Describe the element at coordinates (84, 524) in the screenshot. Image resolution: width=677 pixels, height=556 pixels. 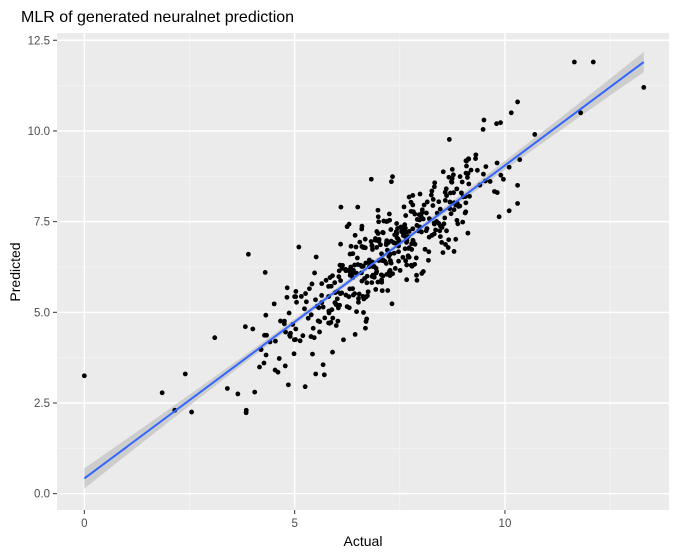
I see `x-tick-label: 0` at that location.